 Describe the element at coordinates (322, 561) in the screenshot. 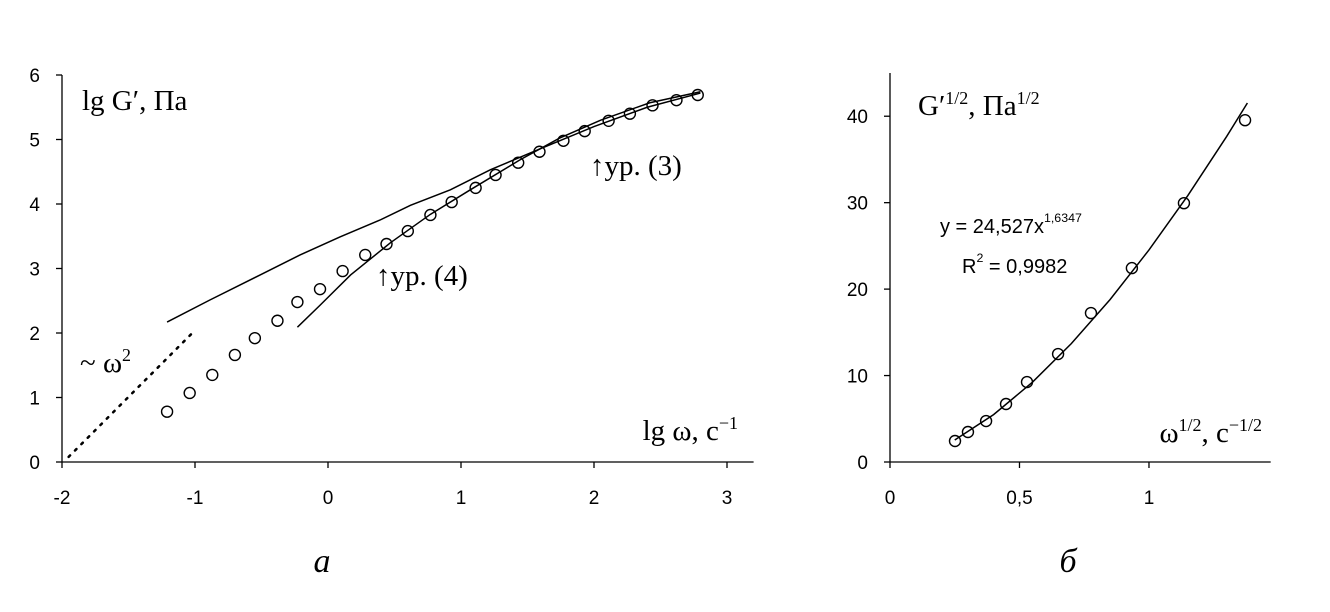

I see `caption: а` at that location.